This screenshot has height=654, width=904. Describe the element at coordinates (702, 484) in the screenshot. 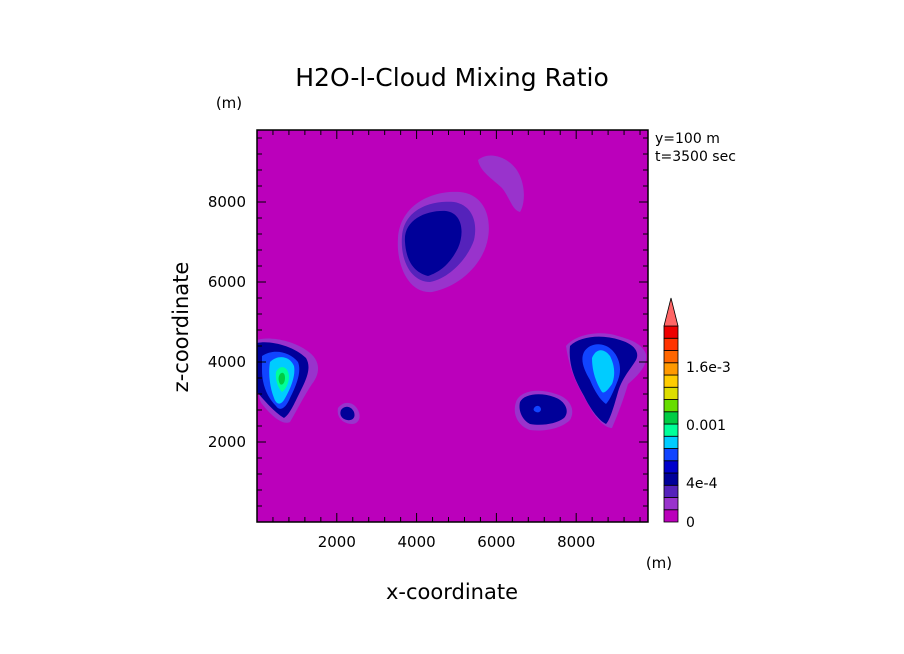

I see `colorbar-label: 4e-4` at that location.